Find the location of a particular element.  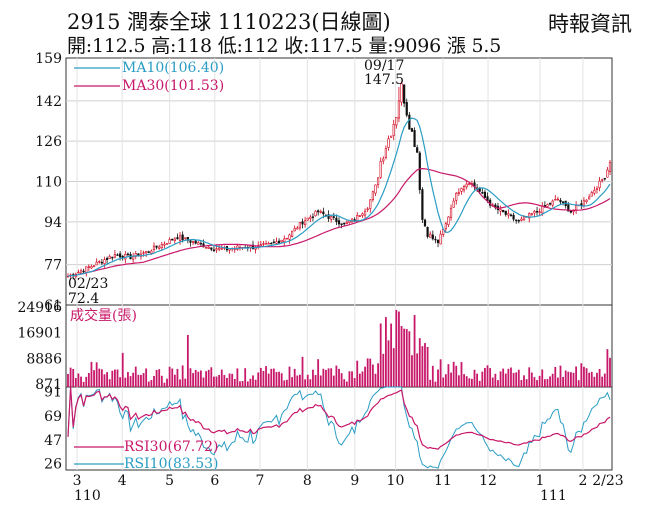

volume-tick-label: 871 is located at coordinates (48, 385).